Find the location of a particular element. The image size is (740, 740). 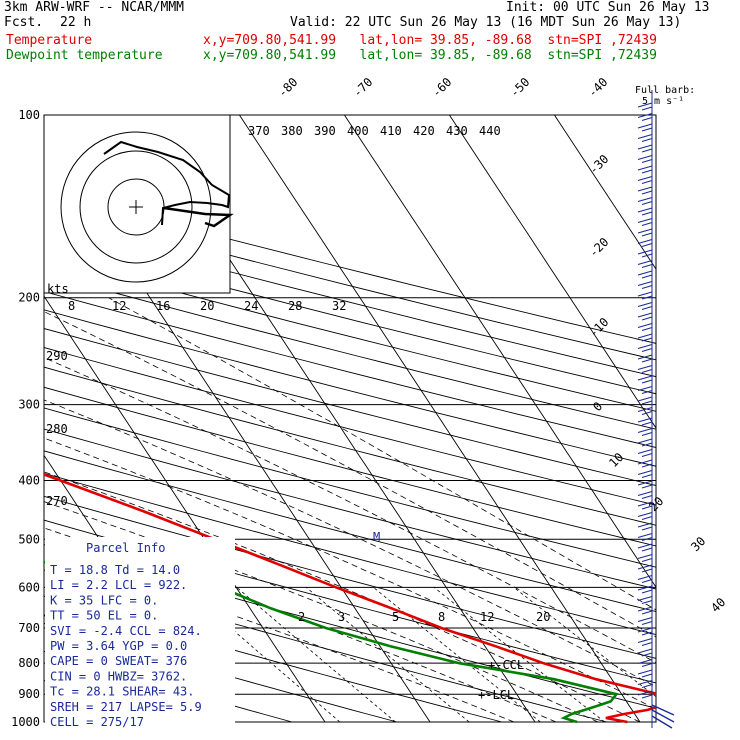

parcel-info-row: Tc = 28.1 SHEAR= 43. is located at coordinates (122, 692).